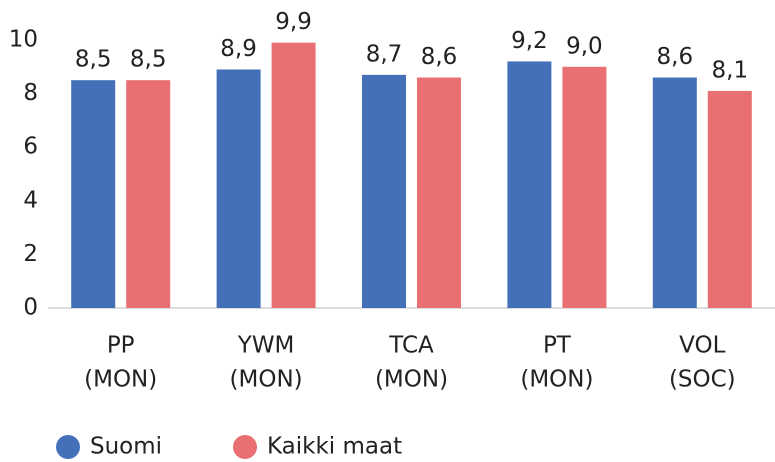 This screenshot has width=775, height=462. What do you see at coordinates (23, 40) in the screenshot?
I see `y-tick-label: 10` at bounding box center [23, 40].